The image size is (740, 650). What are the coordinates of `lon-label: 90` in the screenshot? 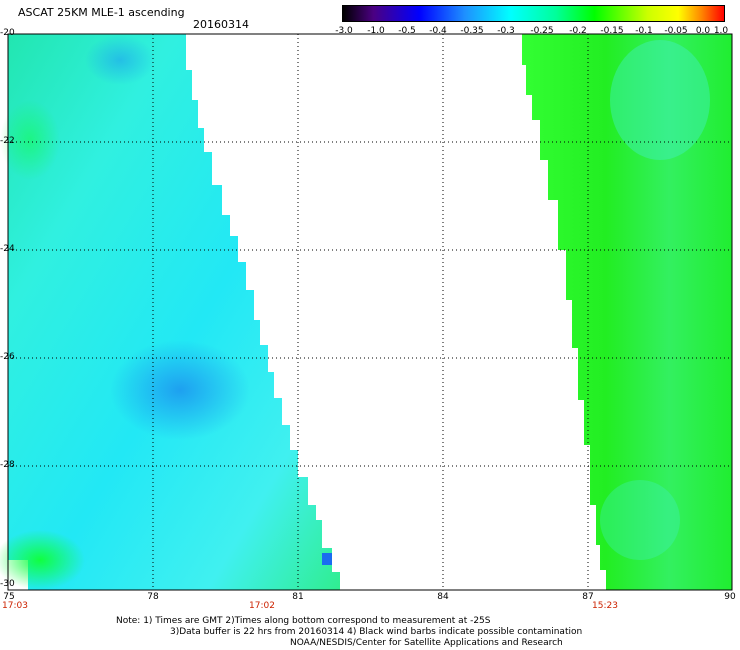 It's located at (730, 597).